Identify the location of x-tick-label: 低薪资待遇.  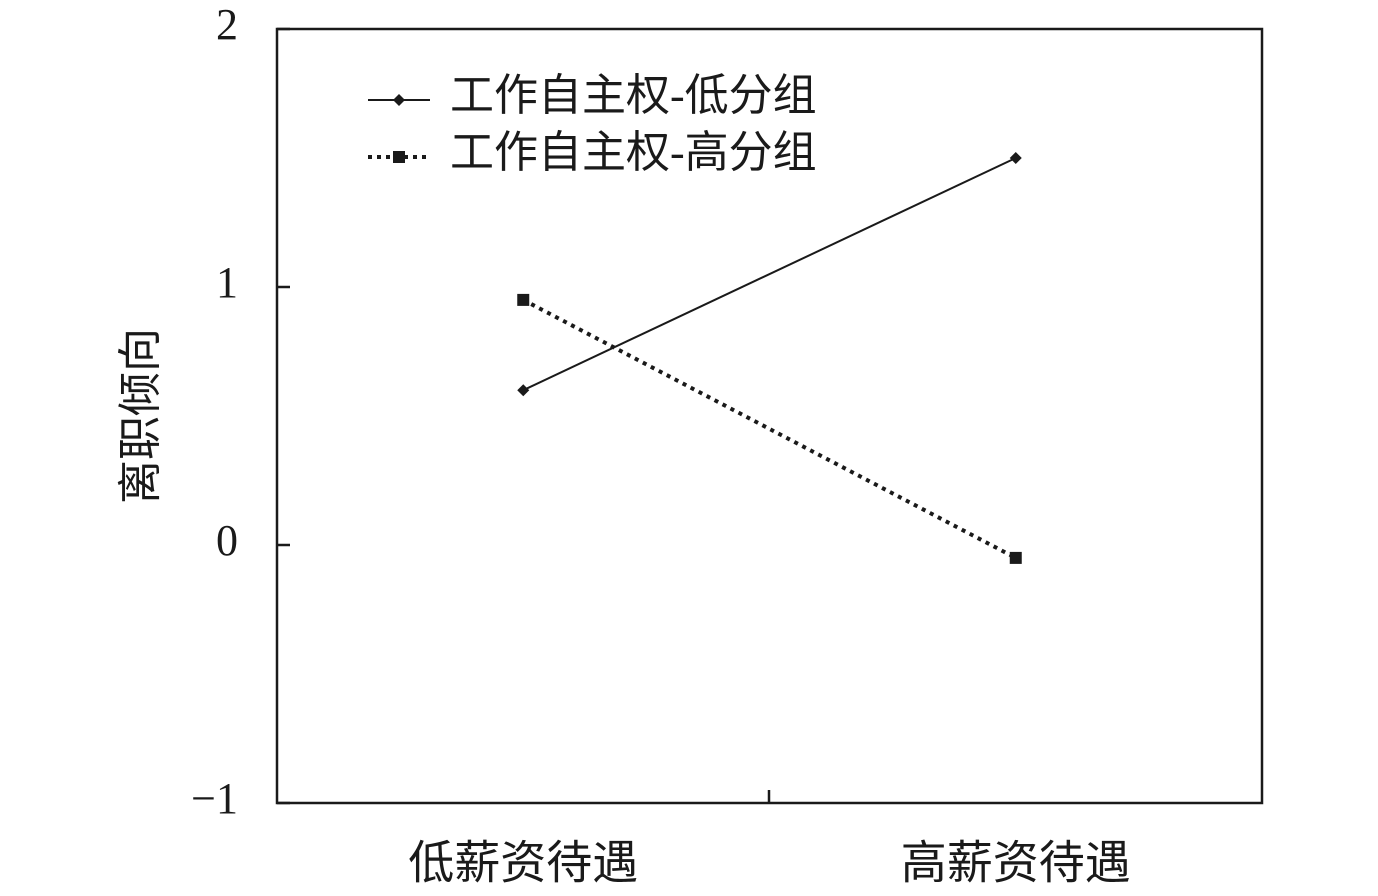
(523, 863).